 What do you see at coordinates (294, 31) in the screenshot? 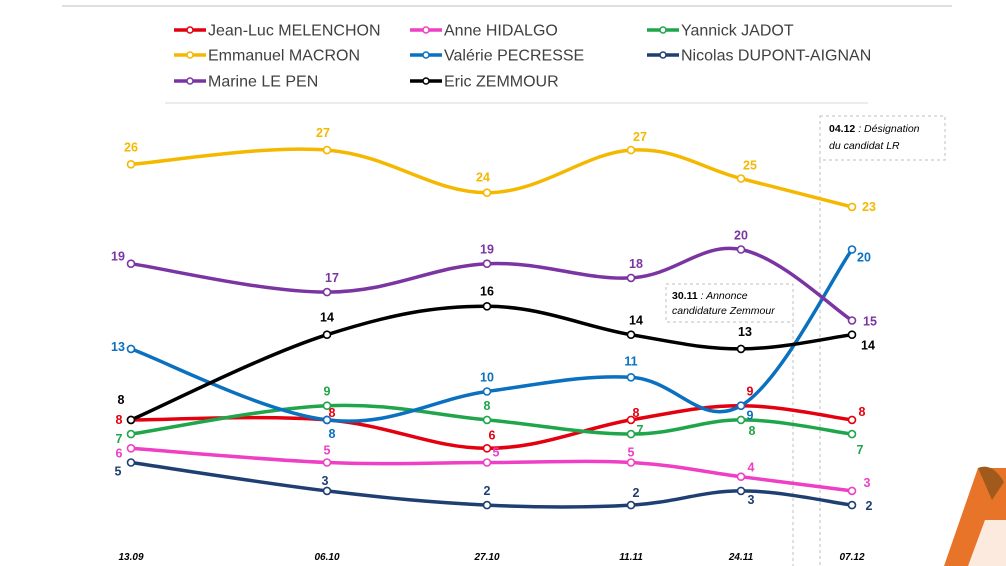
I see `legend-label-jean-luc-melenchon: Jean-Luc MELENCHON` at bounding box center [294, 31].